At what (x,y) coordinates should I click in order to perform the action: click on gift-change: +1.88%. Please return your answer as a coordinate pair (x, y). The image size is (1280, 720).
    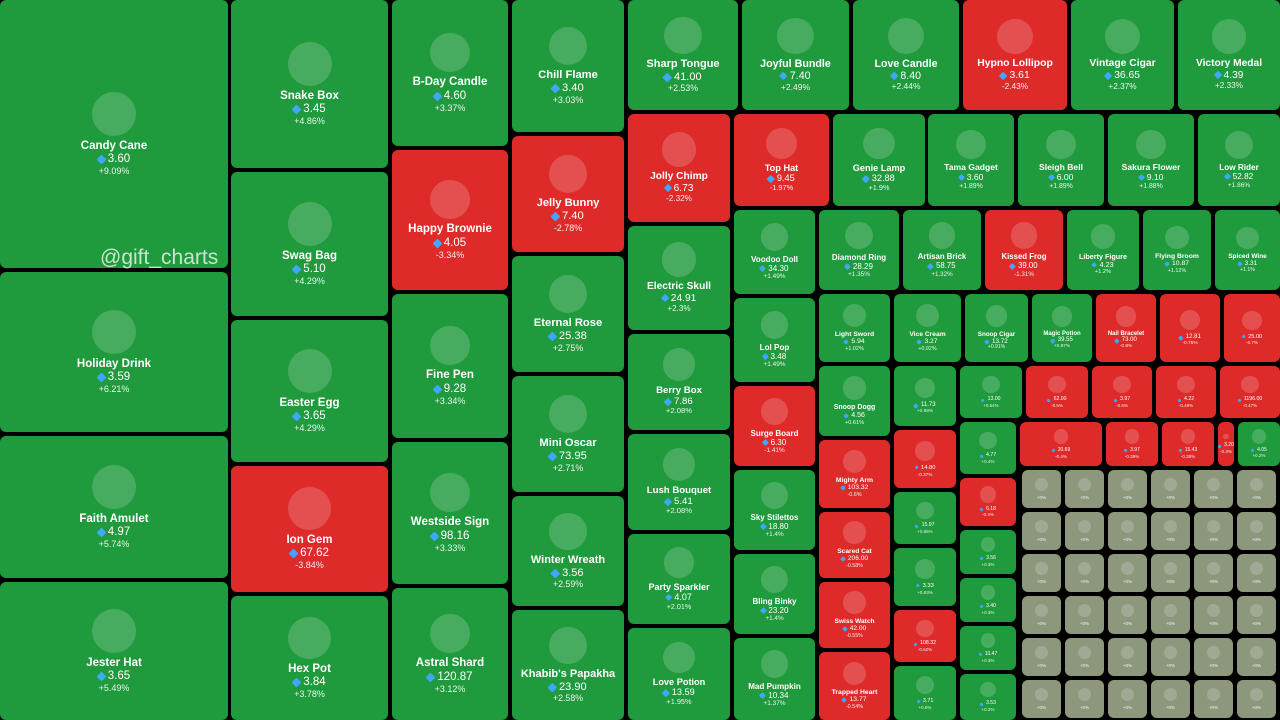
    Looking at the image, I should click on (1151, 186).